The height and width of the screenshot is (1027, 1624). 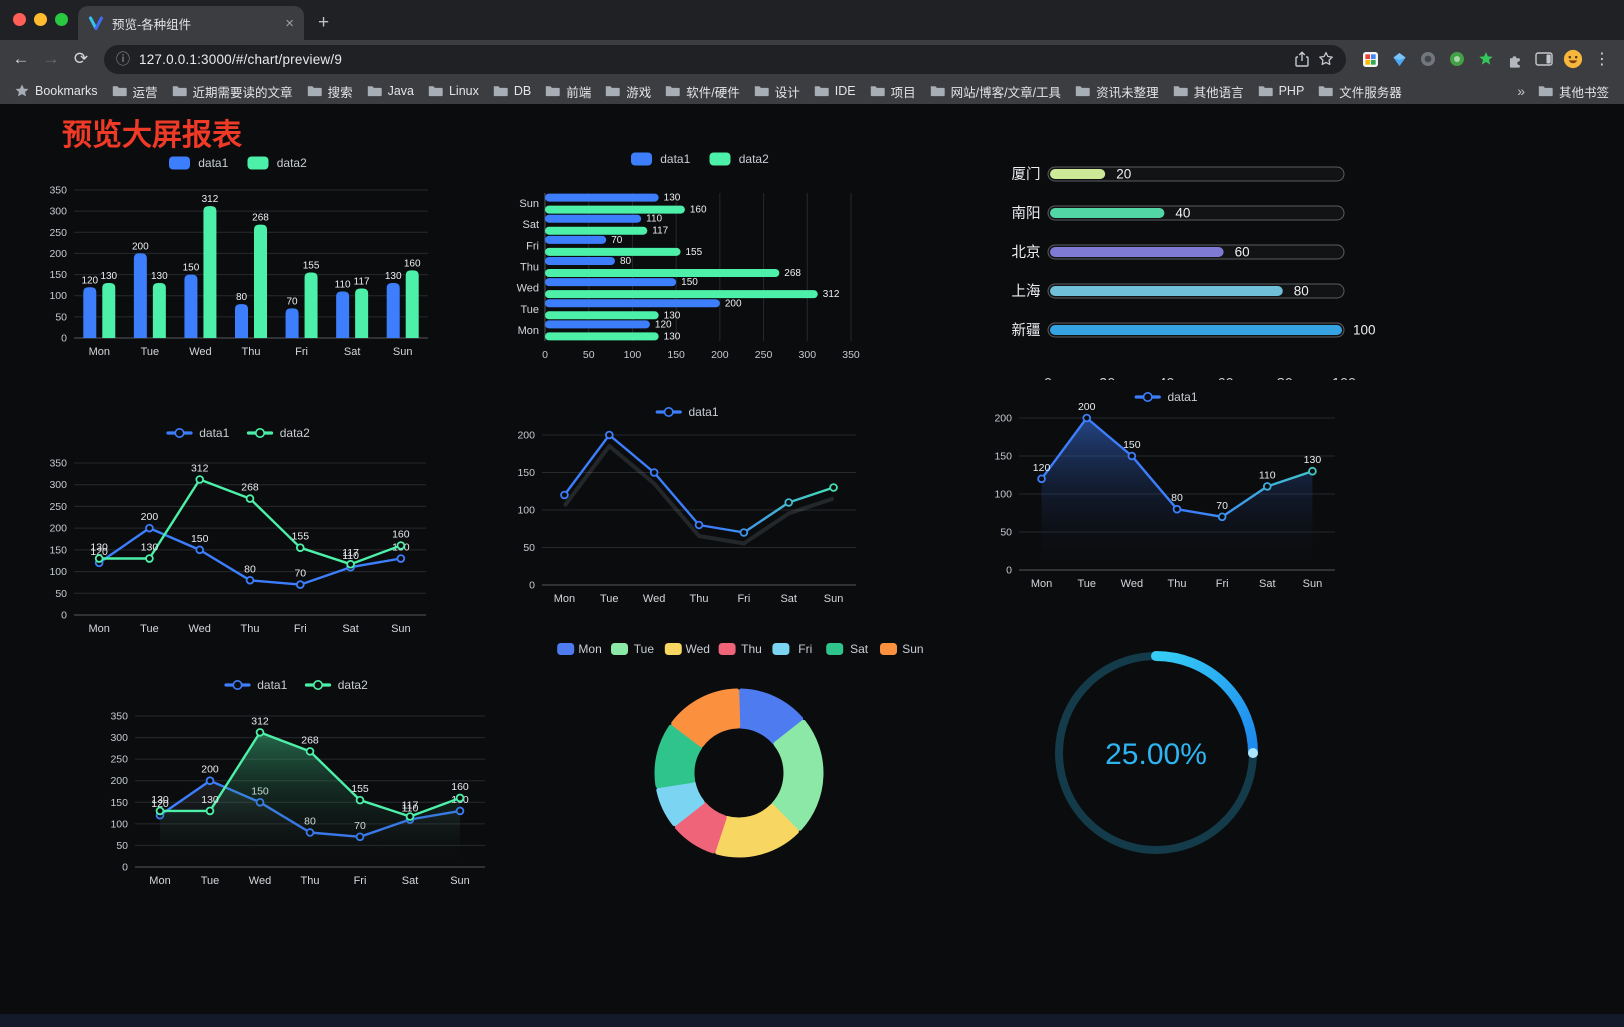 I want to click on bar-series-data2: 130 130 312 268 155 117 160, so click(x=692, y=273).